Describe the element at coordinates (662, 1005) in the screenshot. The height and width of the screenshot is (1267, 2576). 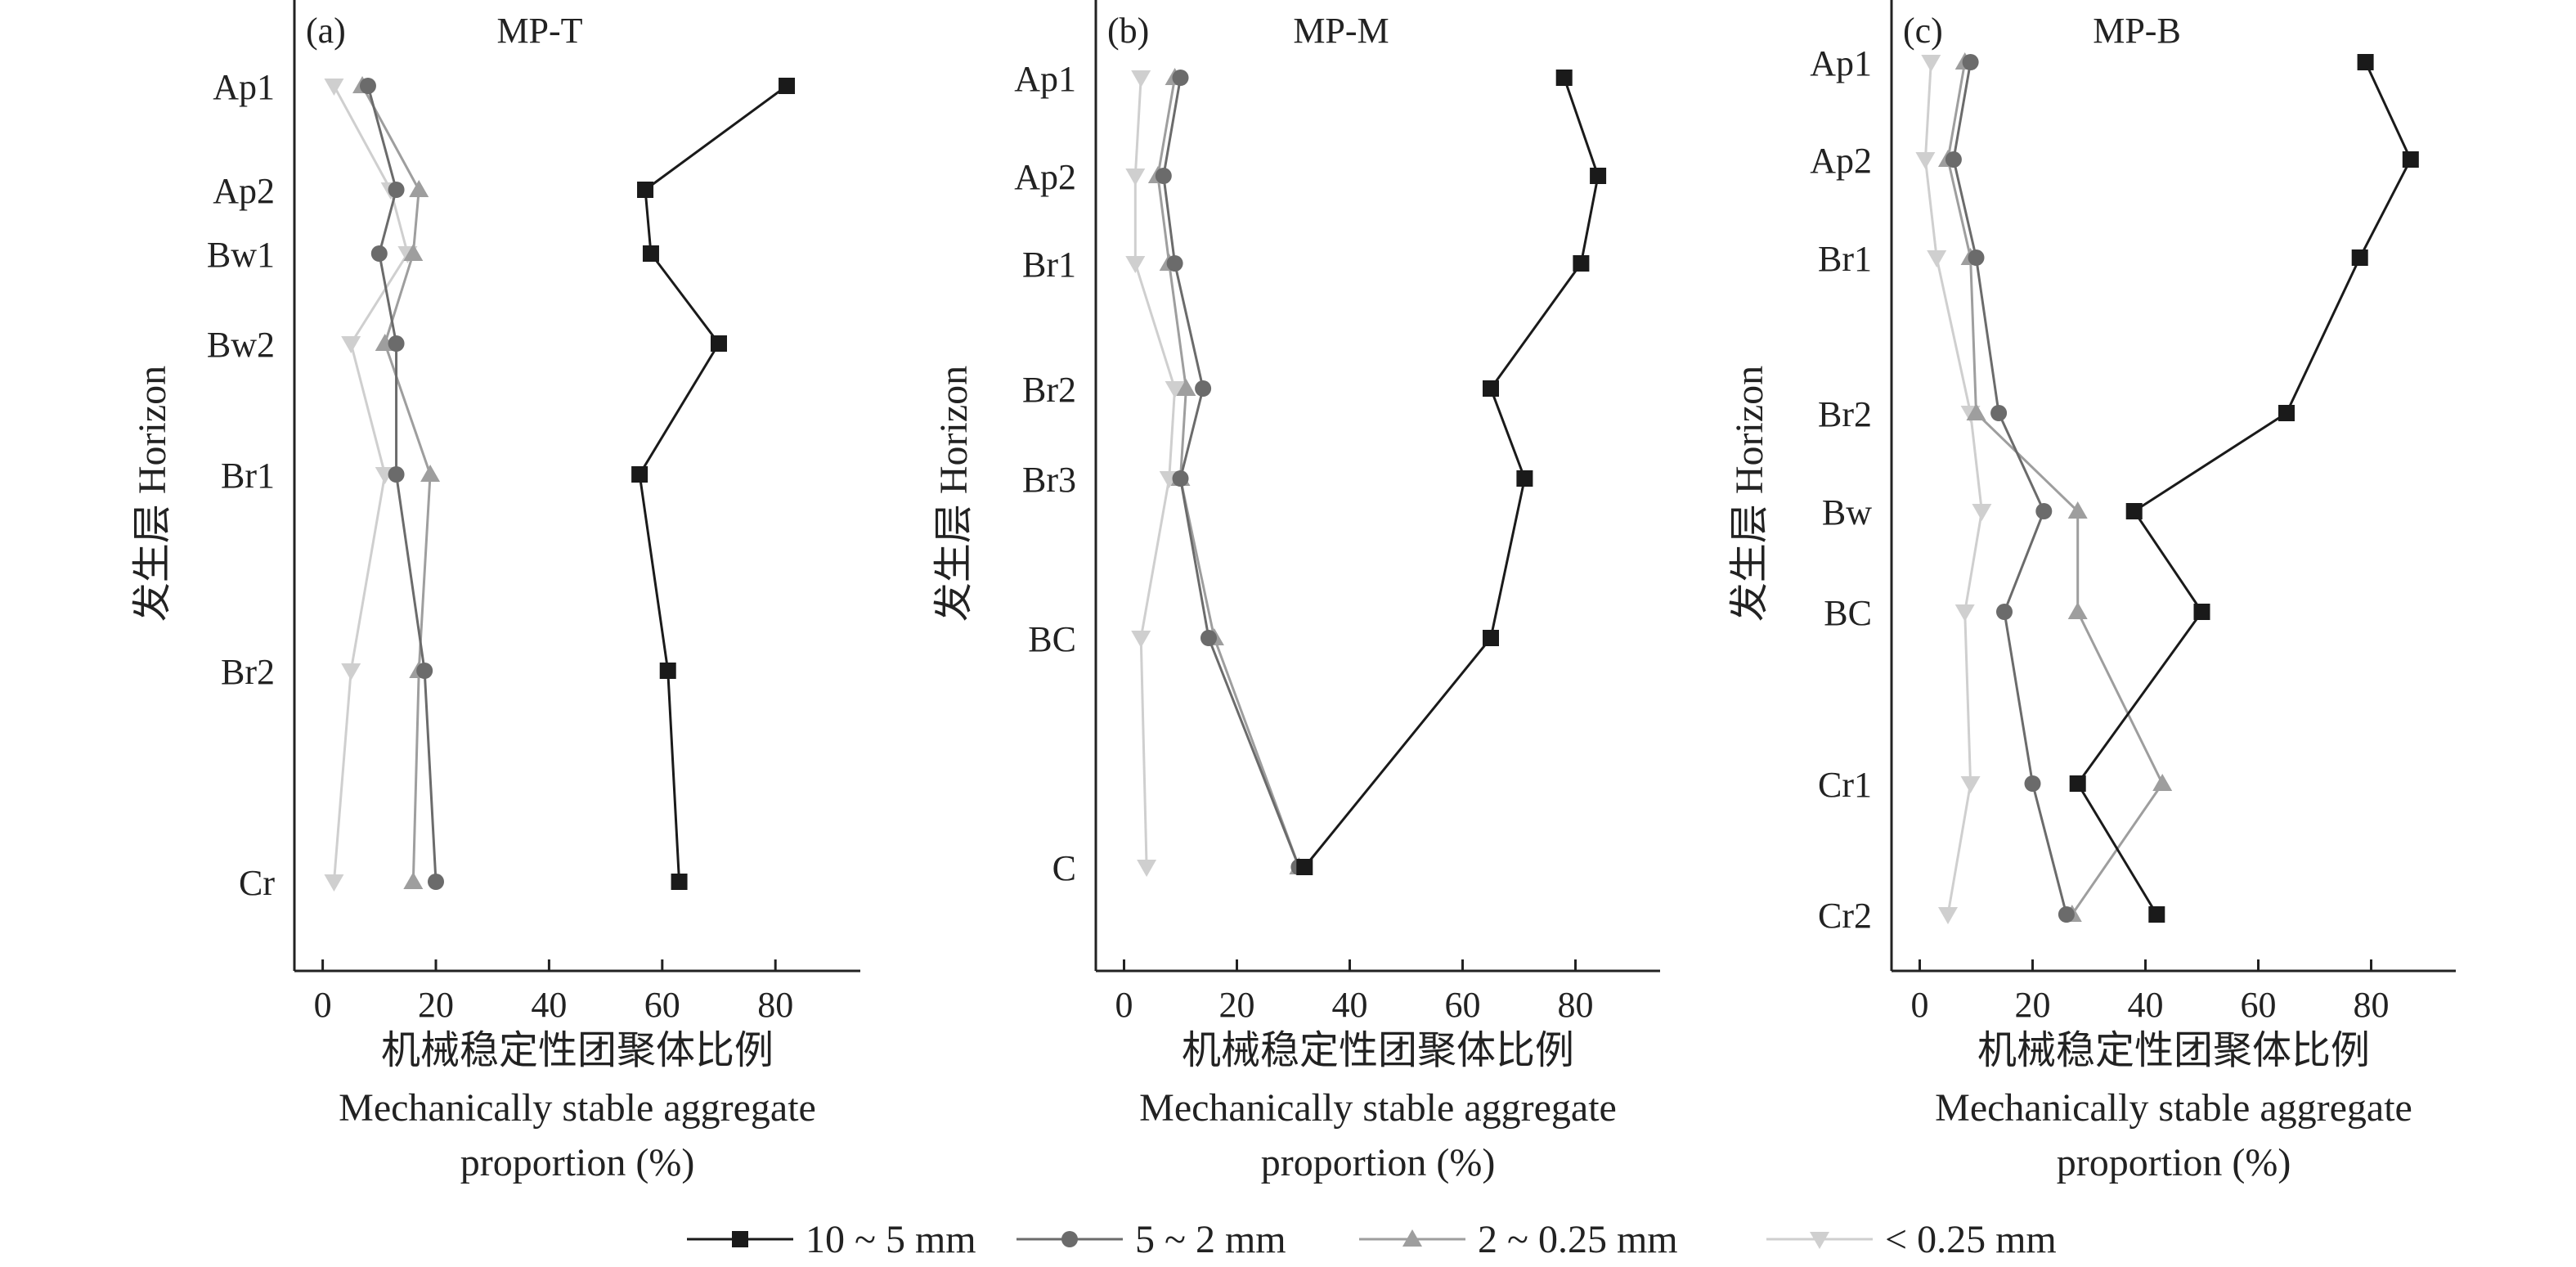
I see `x-tick-label: 60` at that location.